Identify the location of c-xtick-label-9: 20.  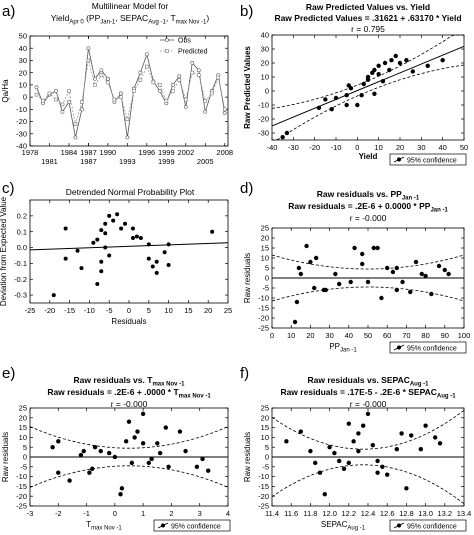
(208, 310).